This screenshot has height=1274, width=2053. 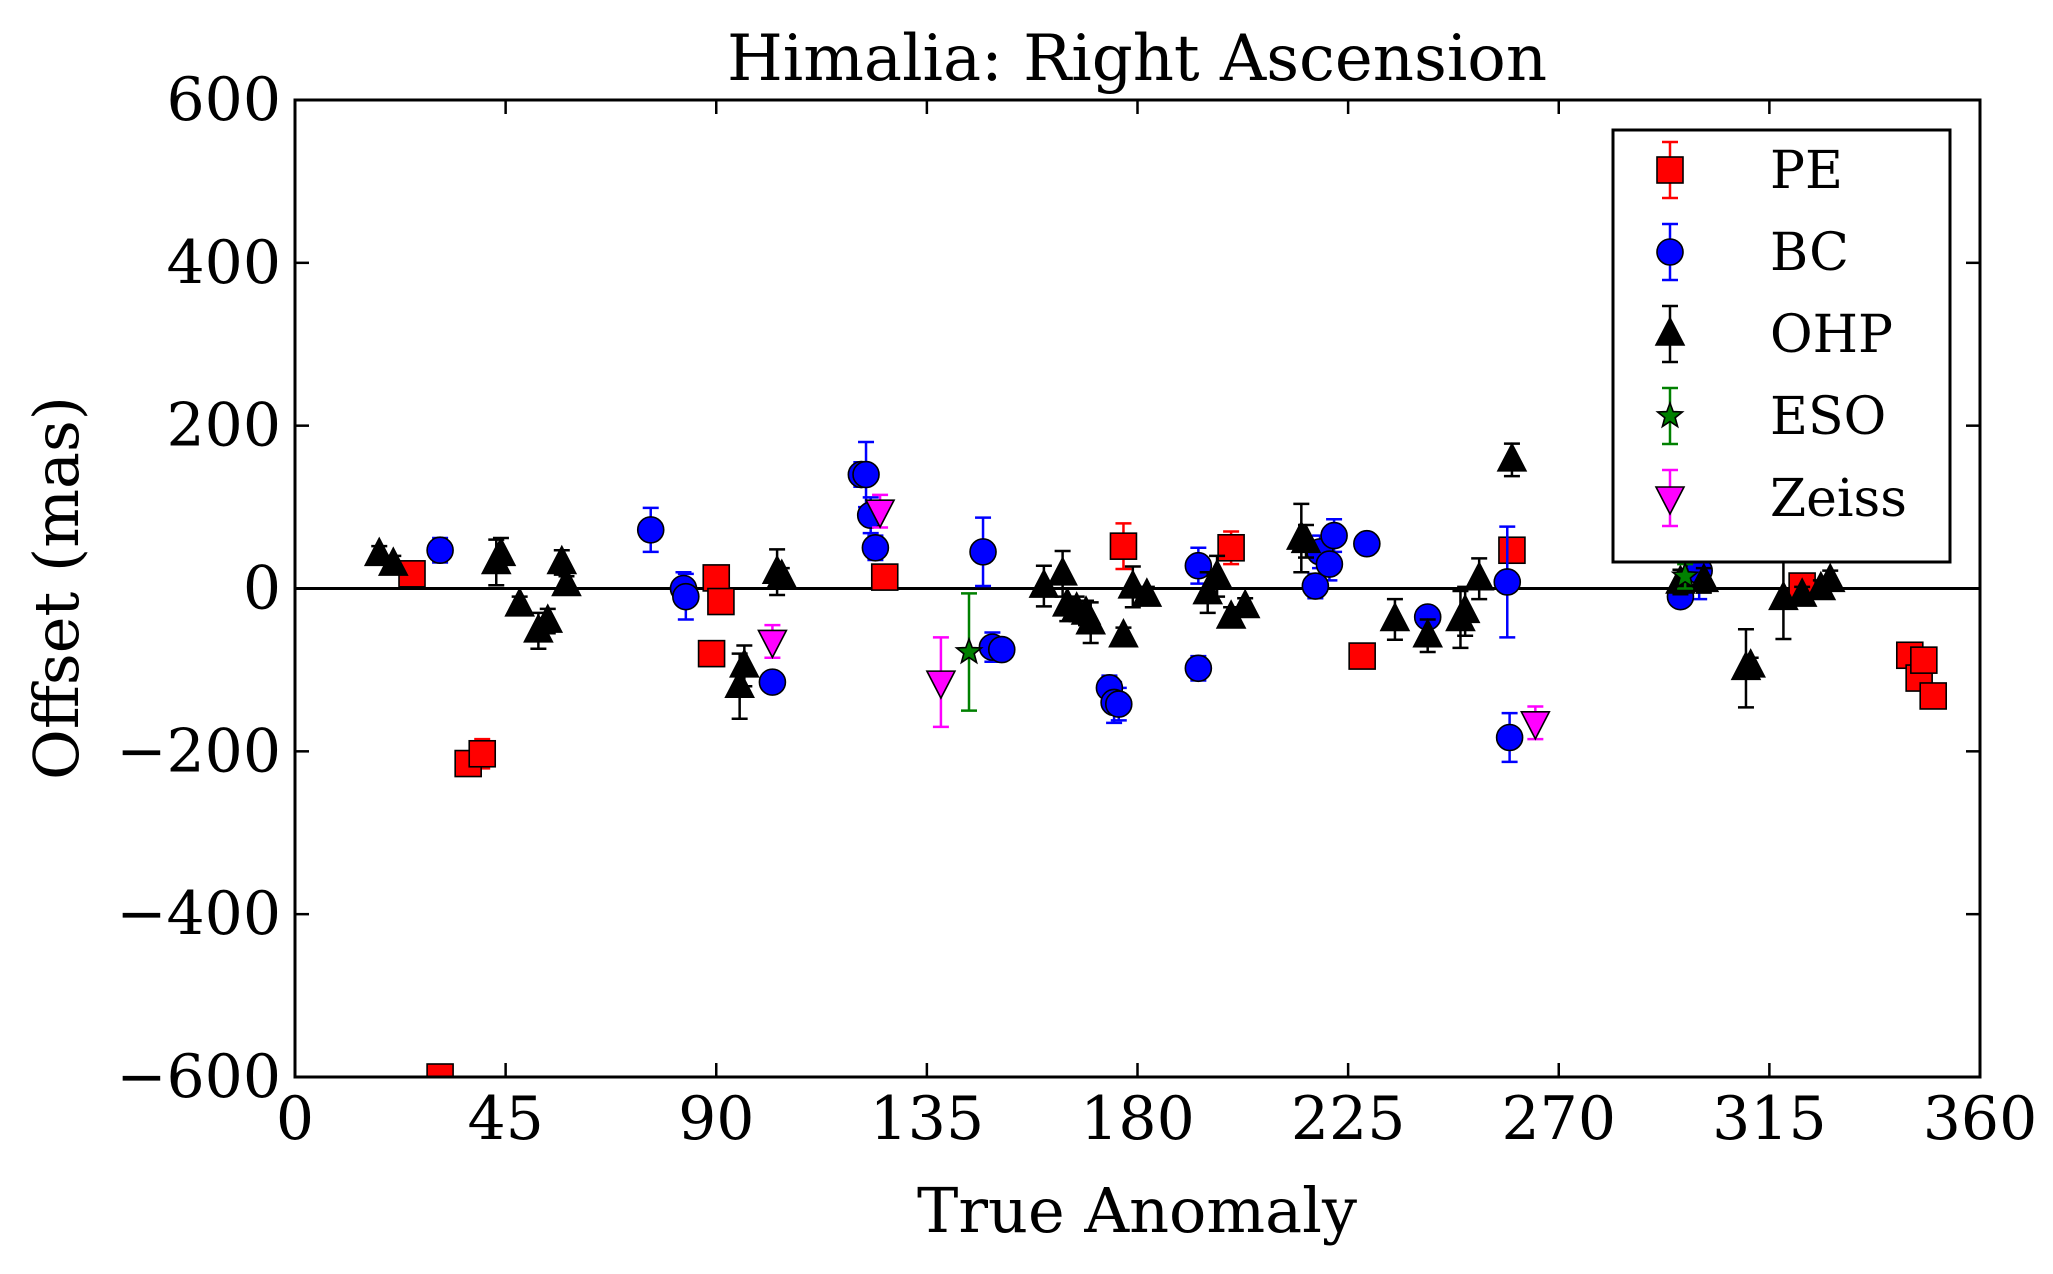 What do you see at coordinates (1752, 252) in the screenshot?
I see `legend-item-bc: BC` at bounding box center [1752, 252].